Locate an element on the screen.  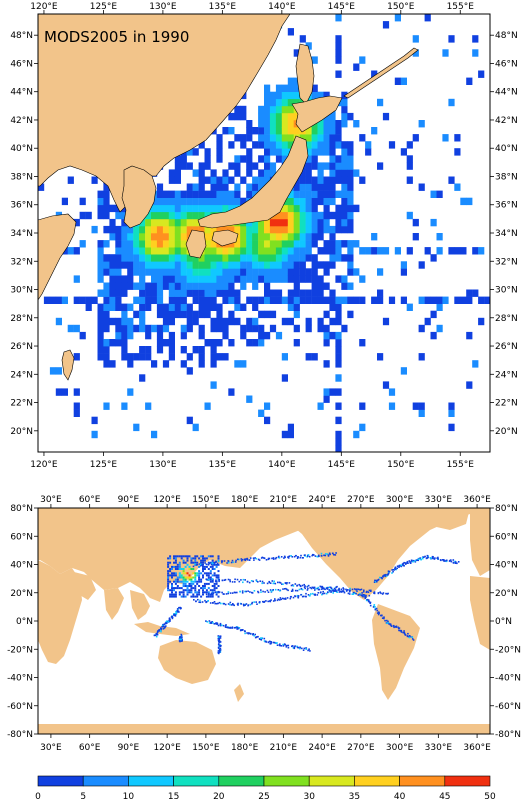
bottom-lon-label: 60°E is located at coordinates (90, 748).